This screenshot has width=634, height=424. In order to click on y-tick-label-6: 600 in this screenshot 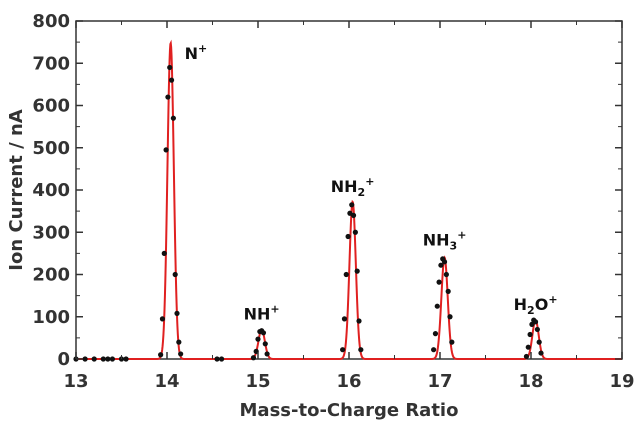, I will do `click(51, 106)`.